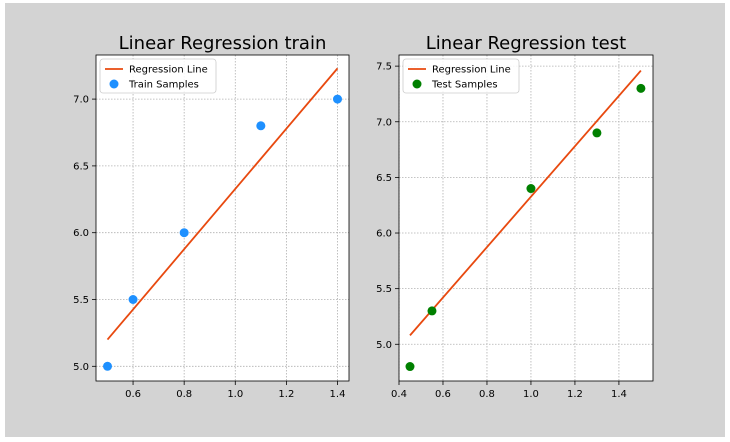  What do you see at coordinates (526, 43) in the screenshot?
I see `chart-title: Linear Regression test` at bounding box center [526, 43].